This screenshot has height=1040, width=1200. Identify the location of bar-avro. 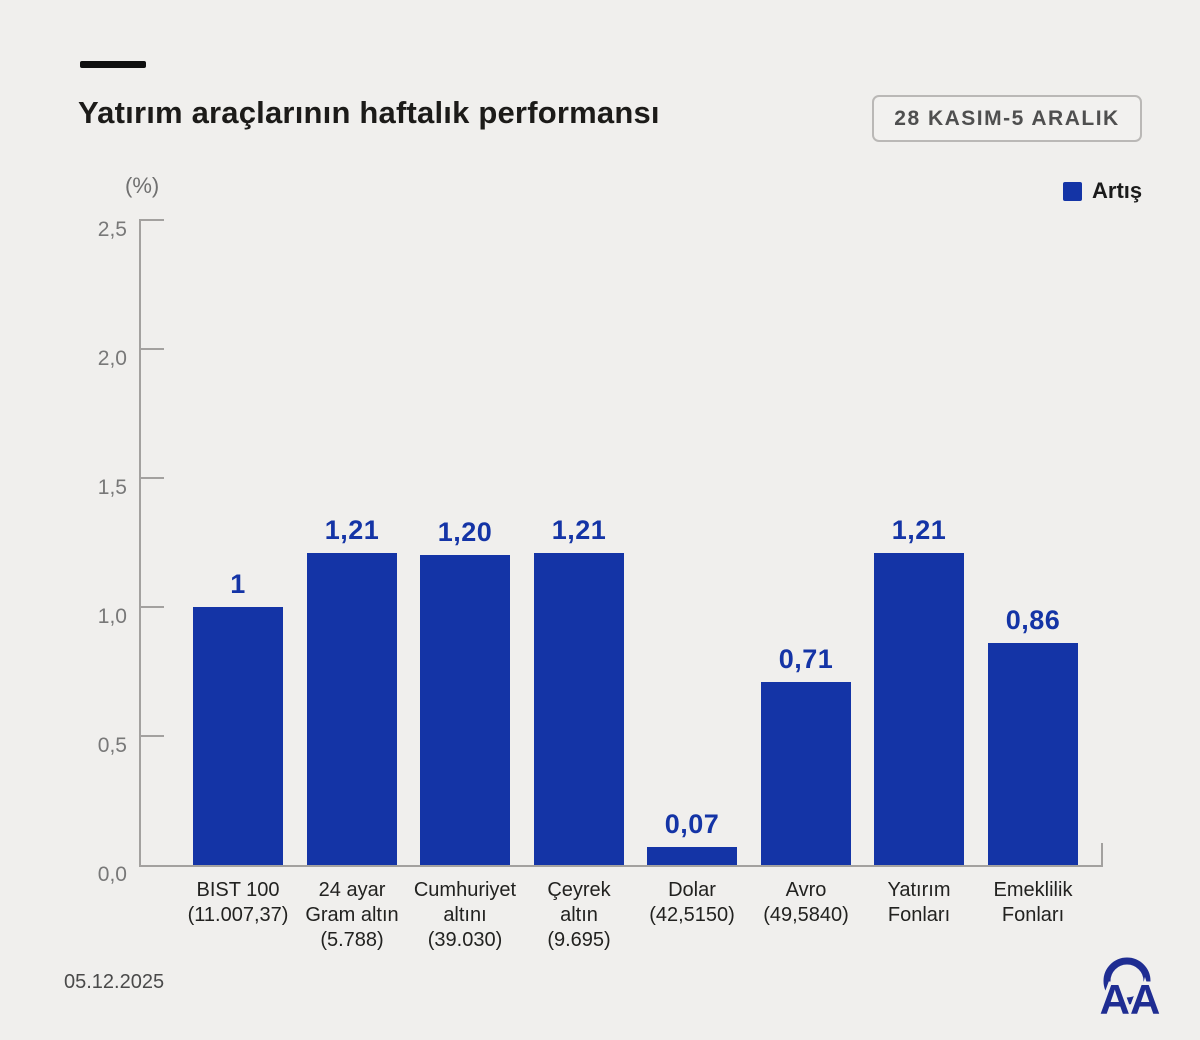
(806, 773).